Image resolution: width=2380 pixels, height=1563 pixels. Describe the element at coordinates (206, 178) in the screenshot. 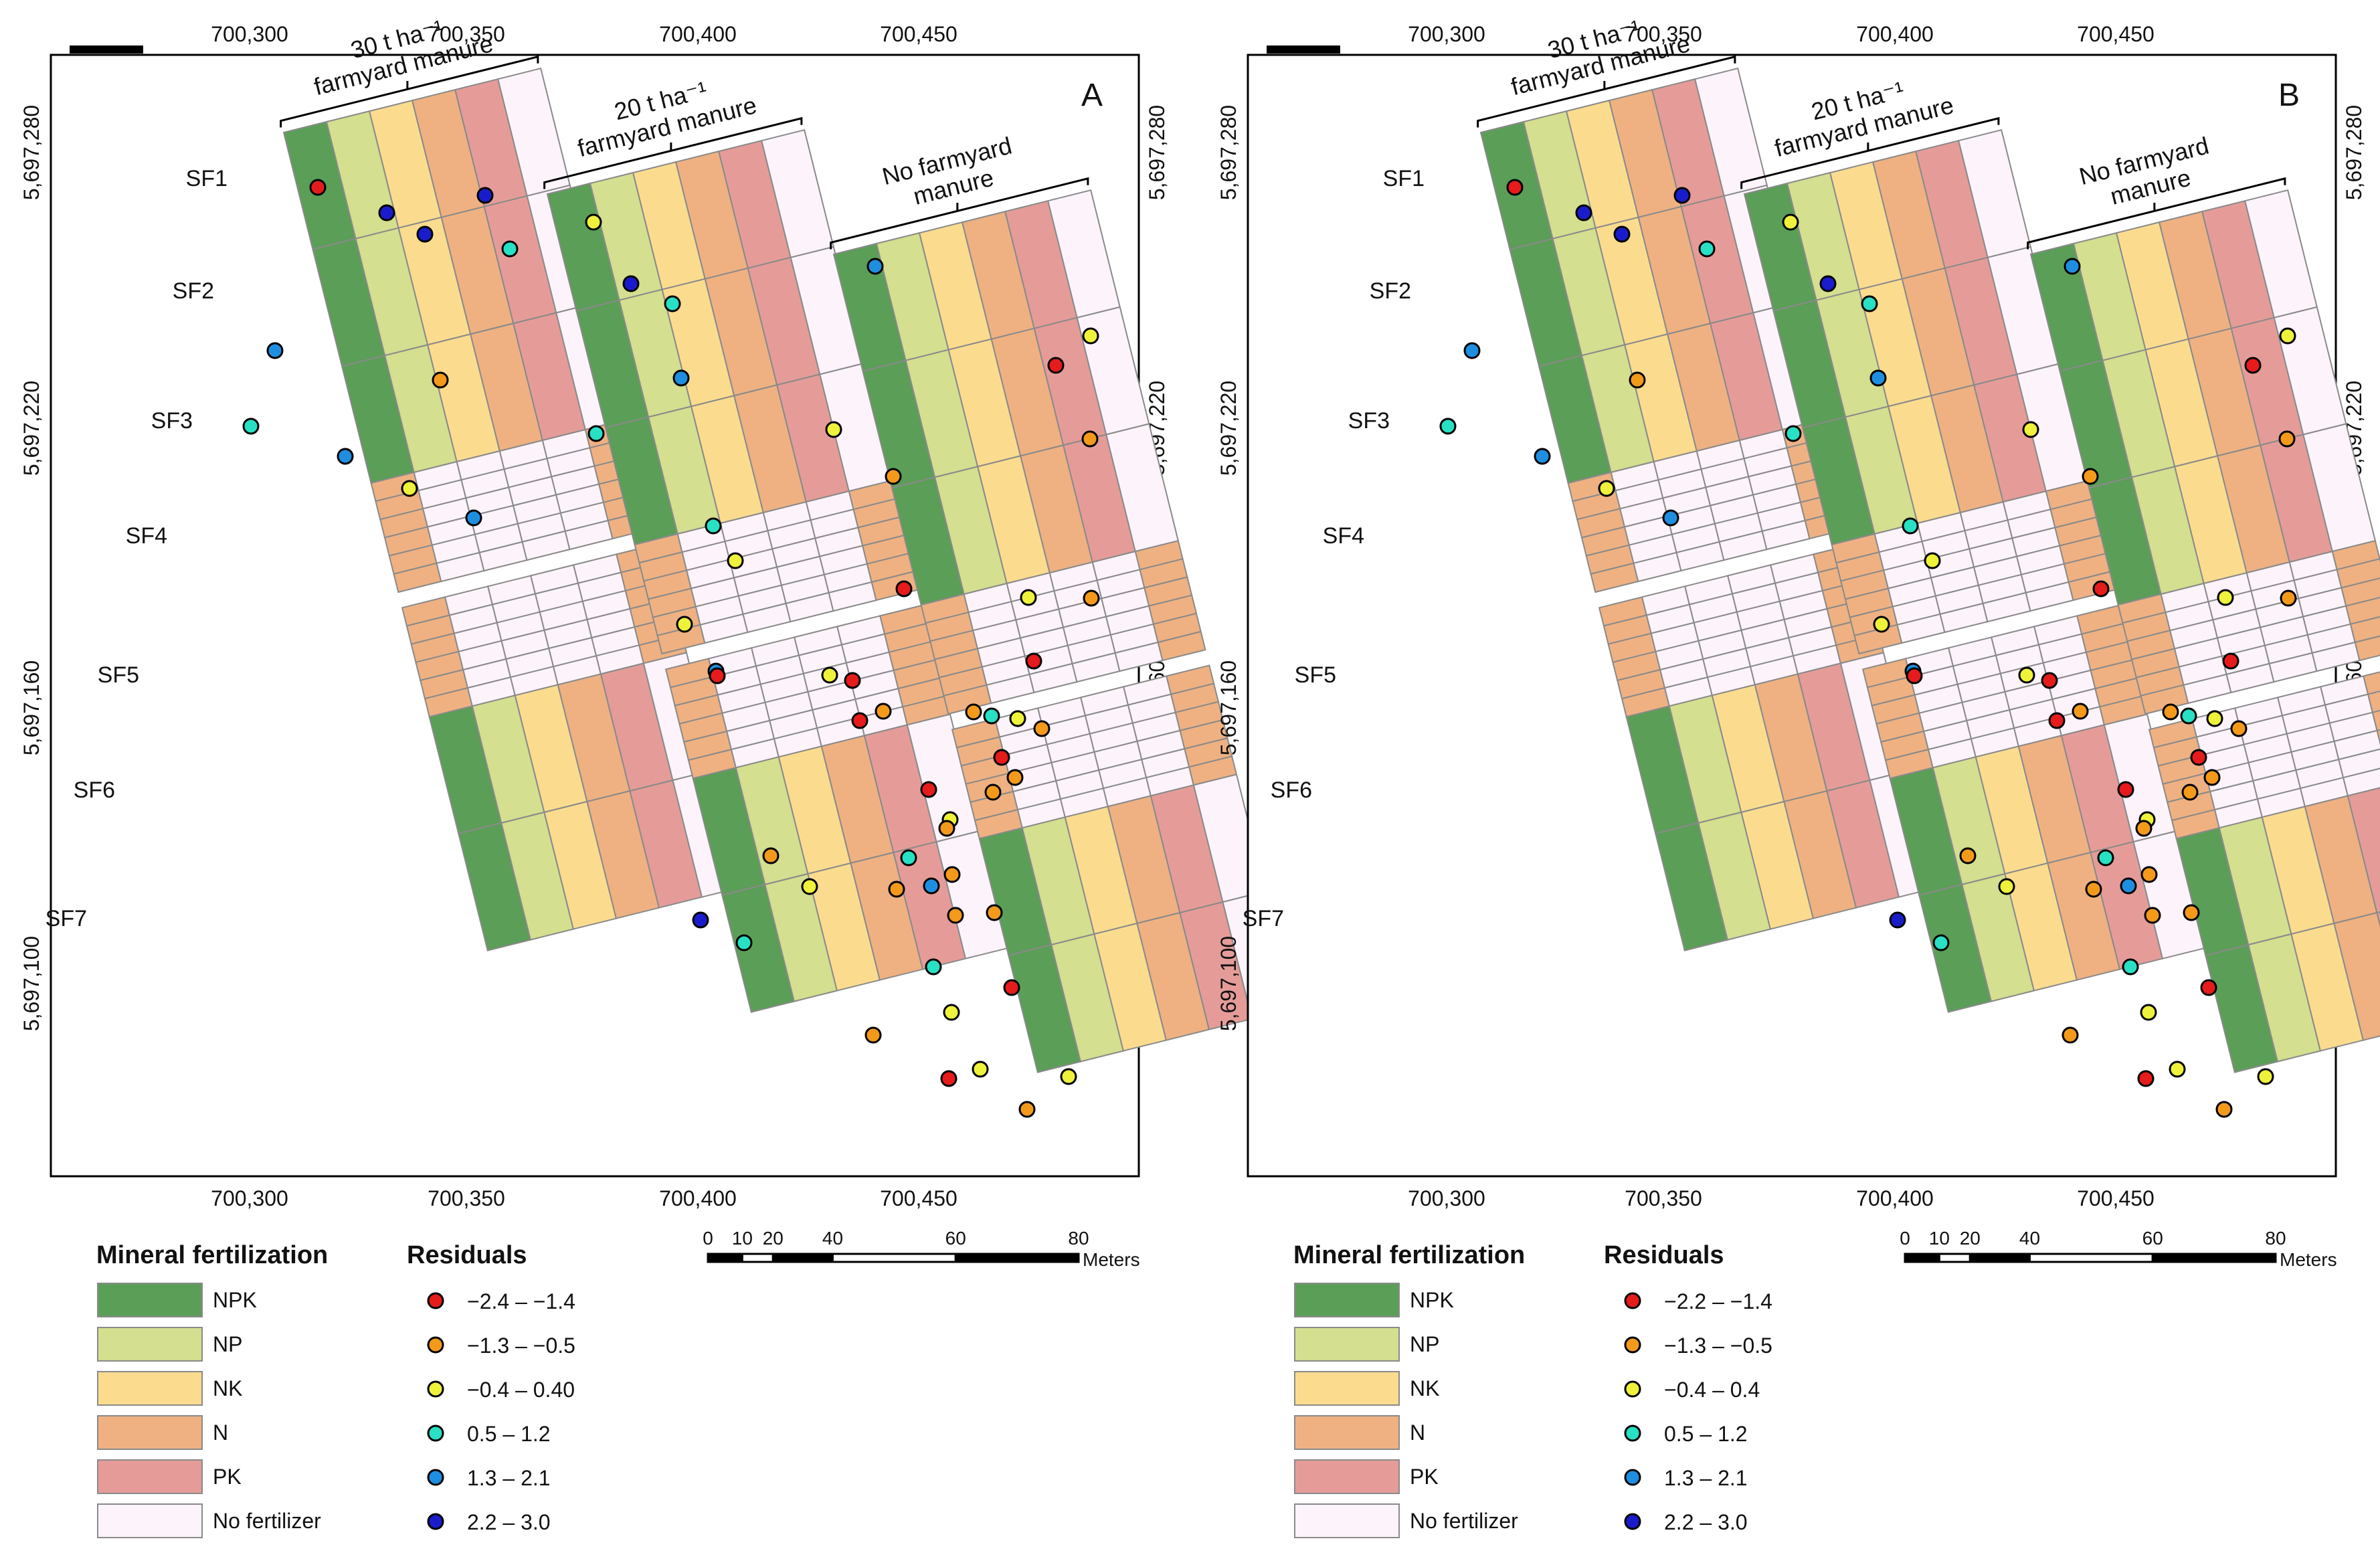

I see `subfield-label: SF1` at that location.